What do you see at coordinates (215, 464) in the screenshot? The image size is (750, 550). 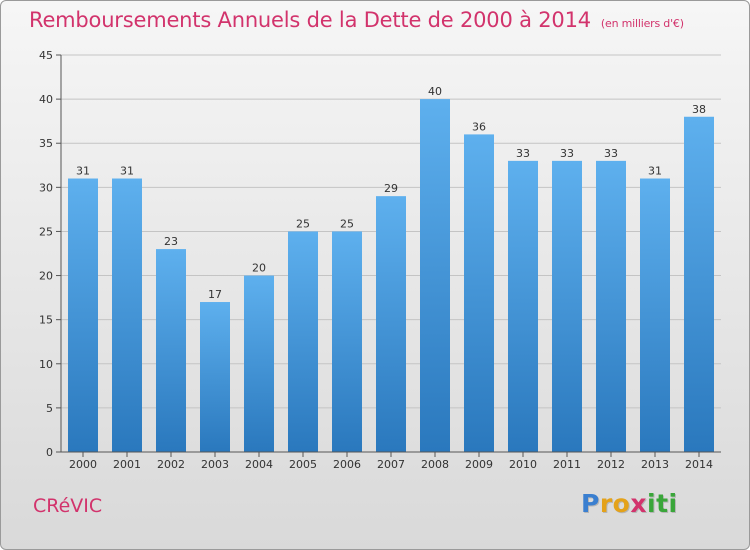 I see `x-tick-label: 2003` at bounding box center [215, 464].